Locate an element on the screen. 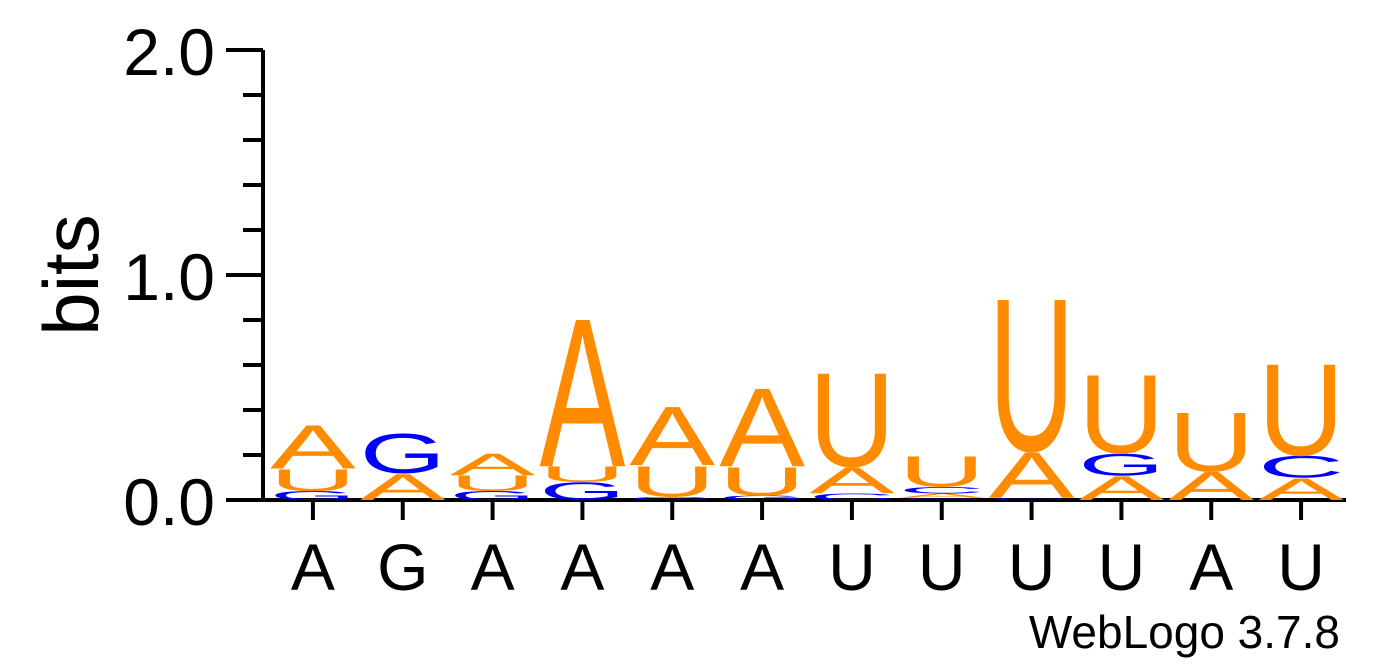 The height and width of the screenshot is (672, 1392). y-axis: 0.0 1.0 2.0 is located at coordinates (194, 277).